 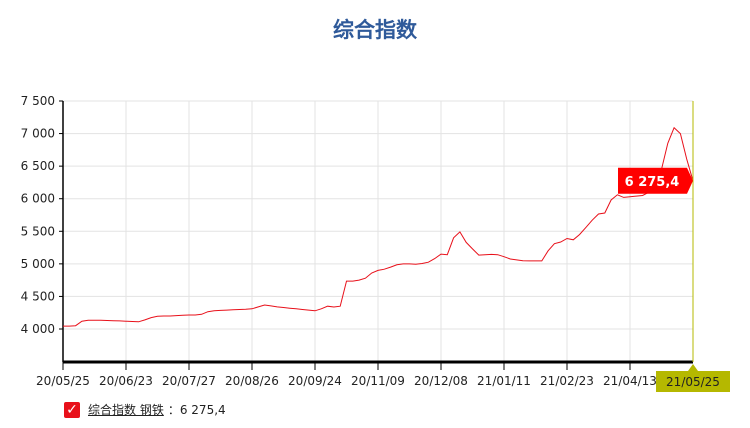 What do you see at coordinates (378, 381) in the screenshot?
I see `x-tick-label: 20/11/09` at bounding box center [378, 381].